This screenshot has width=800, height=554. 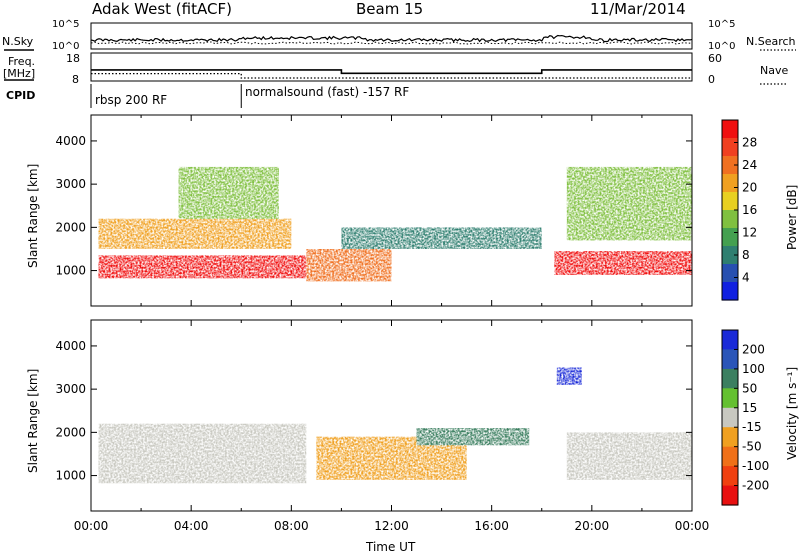 I want to click on velocity-colorbar: 200 100 50 15 -15 -50 -100 -200, so click(x=745, y=417).